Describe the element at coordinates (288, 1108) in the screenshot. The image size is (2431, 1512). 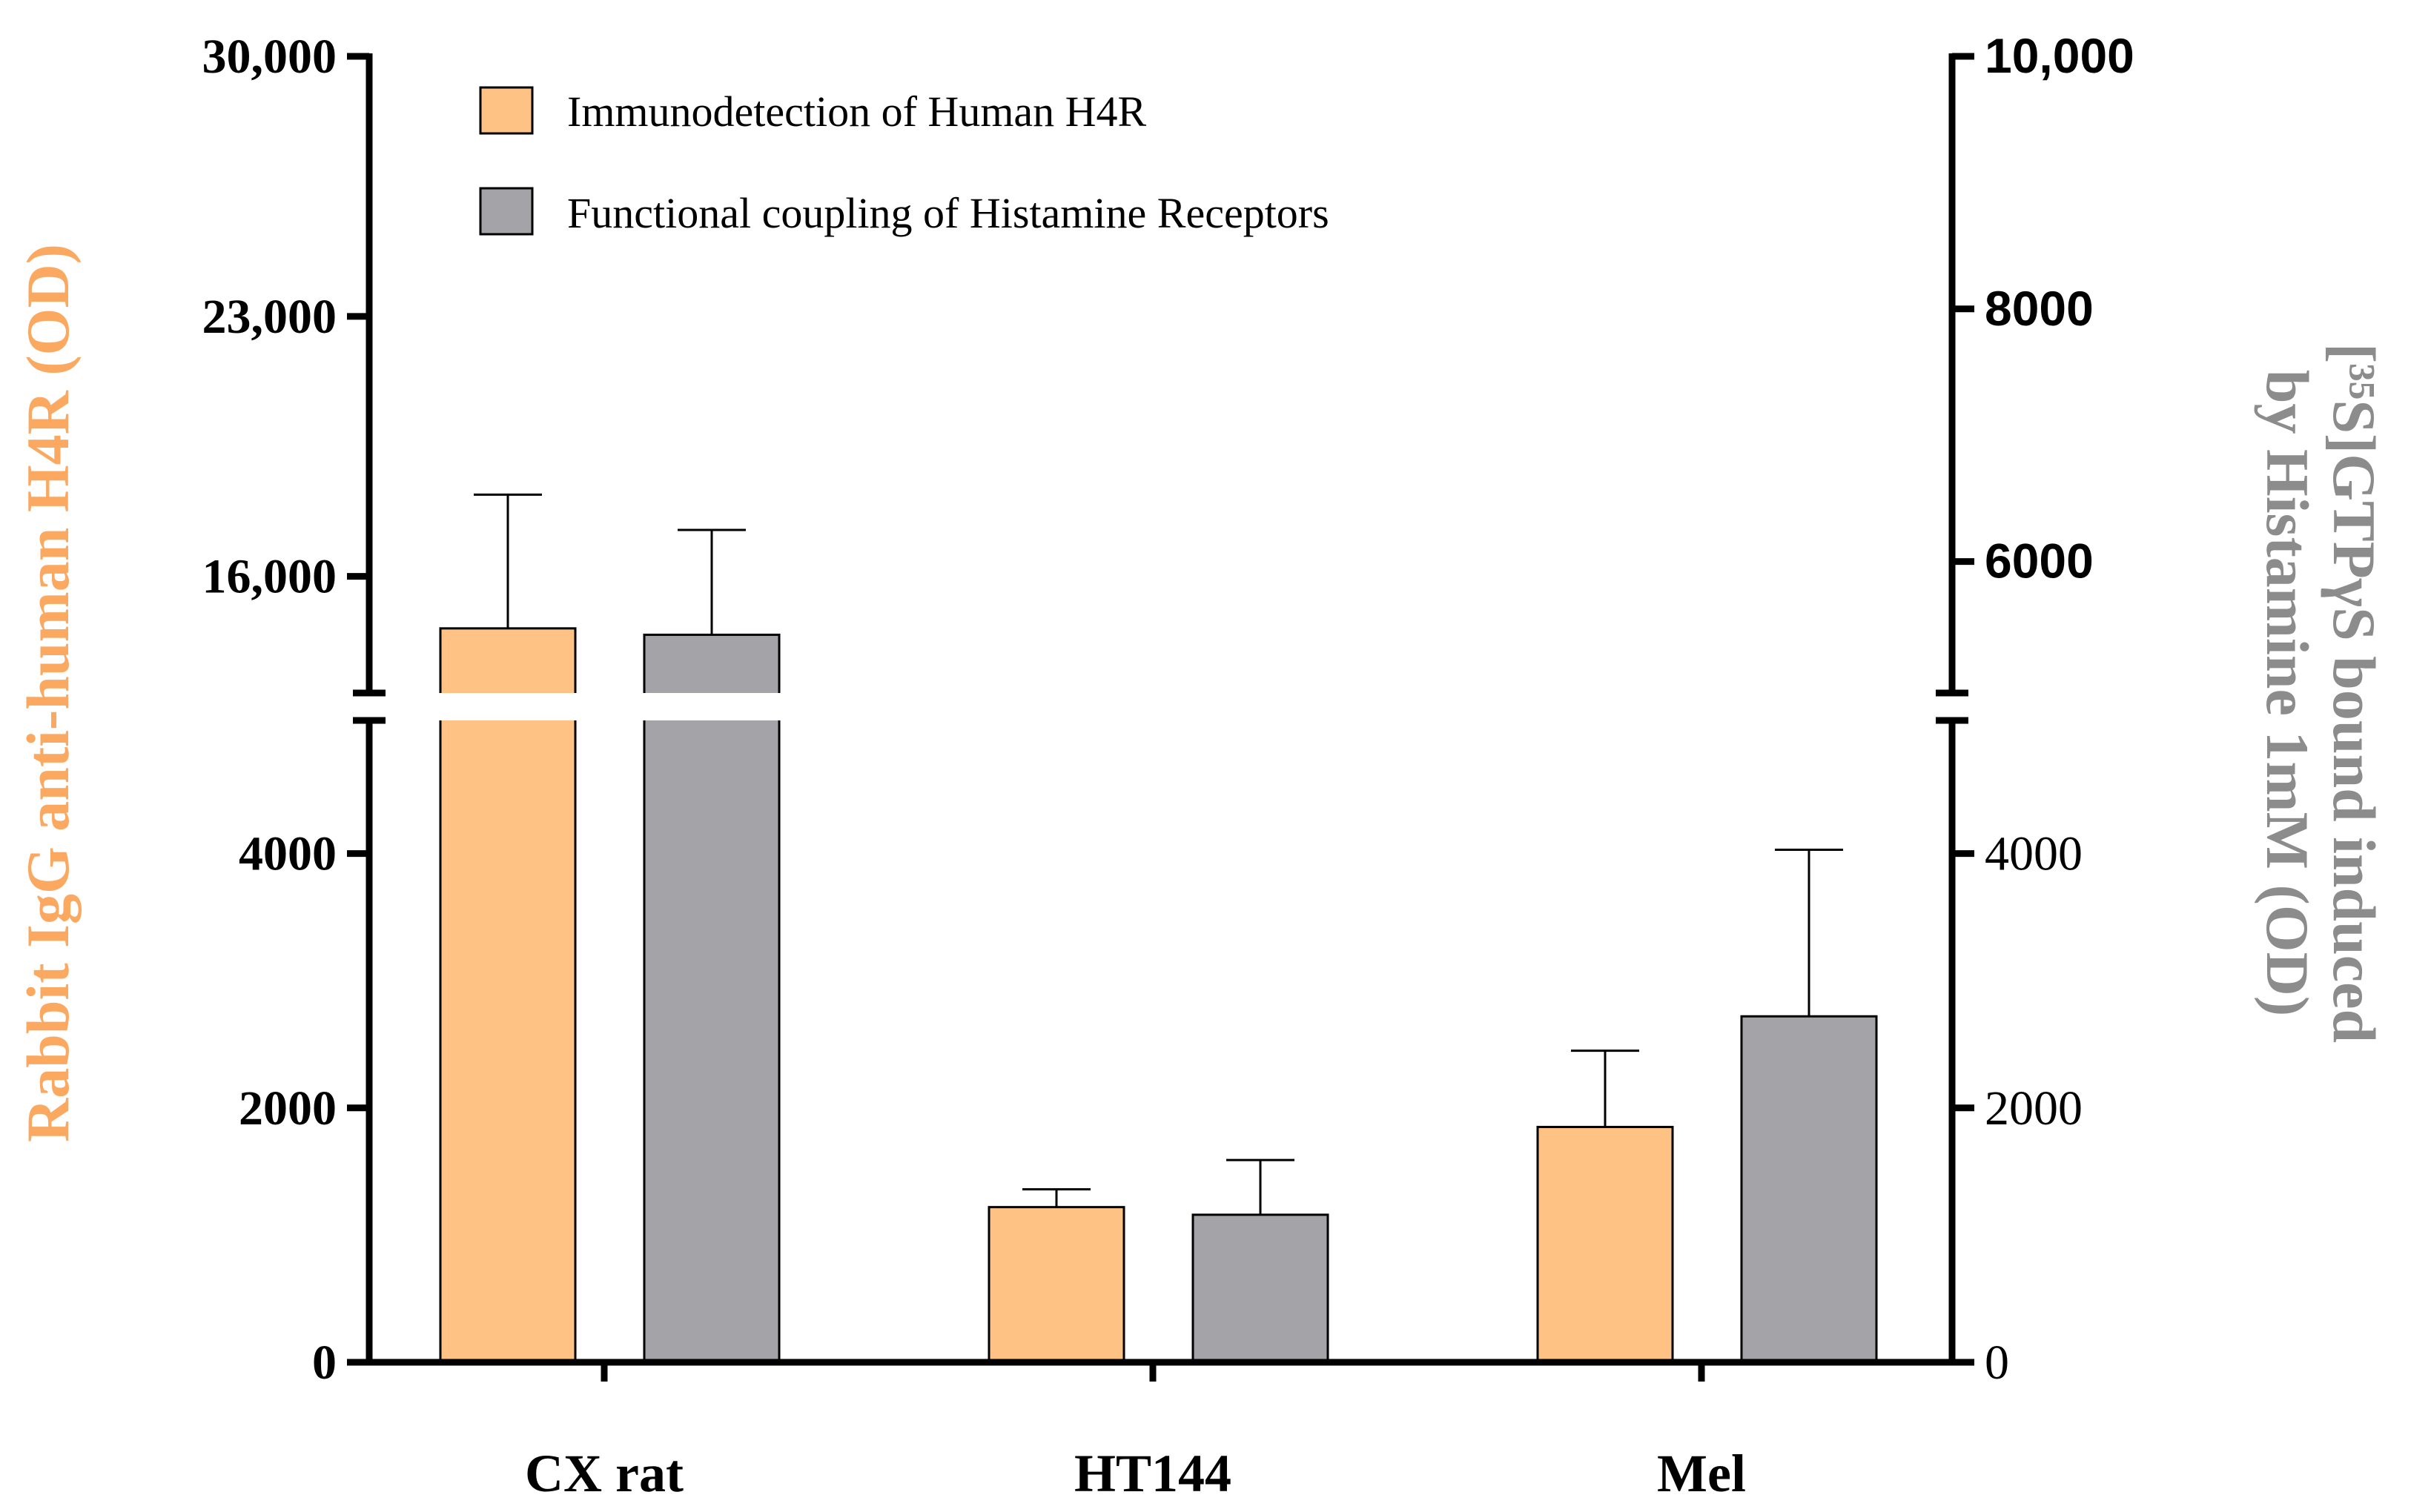
I see `left-tick-label-2000: 2000` at that location.